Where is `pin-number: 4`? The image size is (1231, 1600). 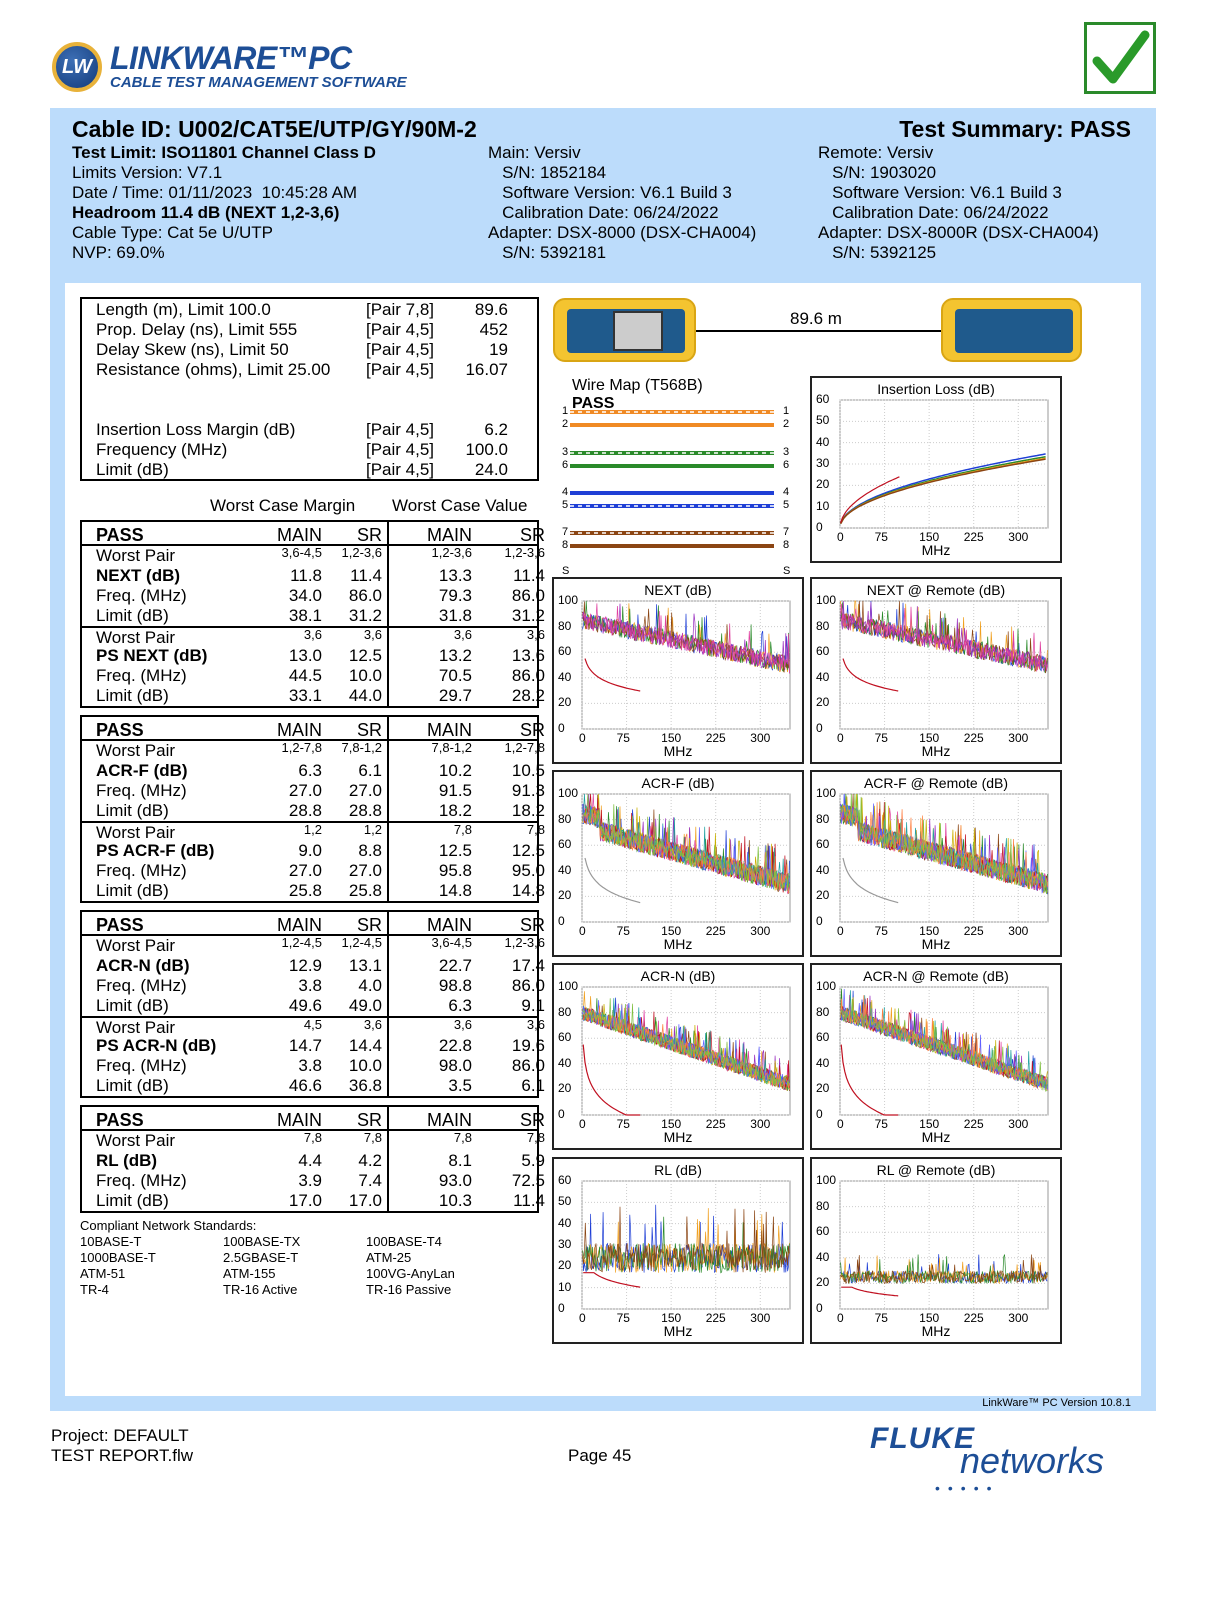
pin-number: 4 is located at coordinates (565, 492).